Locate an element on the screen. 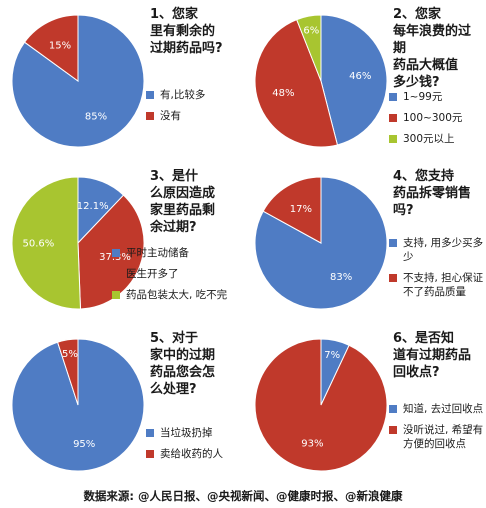 Image resolution: width=486 pixels, height=508 pixels. pie-chart-6: 7% 93% is located at coordinates (321, 405).